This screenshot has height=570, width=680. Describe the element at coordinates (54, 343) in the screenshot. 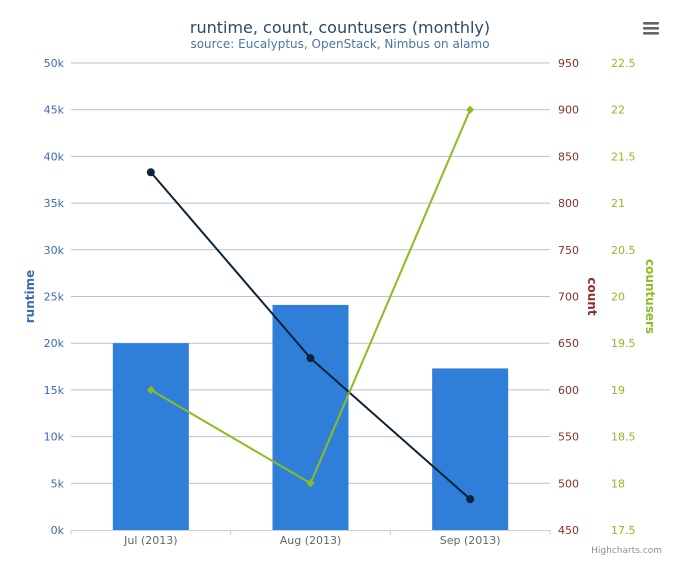

I see `runtime-tick-label: 20k` at that location.